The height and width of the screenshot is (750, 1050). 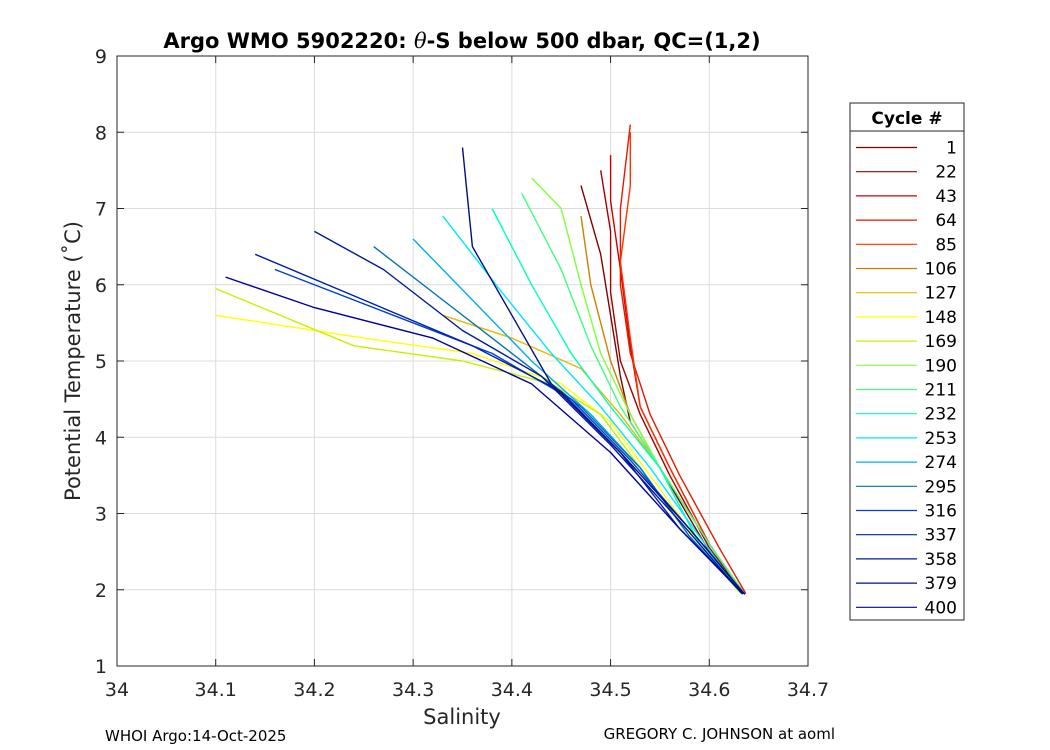 I want to click on y-tick-label: 5, so click(x=101, y=362).